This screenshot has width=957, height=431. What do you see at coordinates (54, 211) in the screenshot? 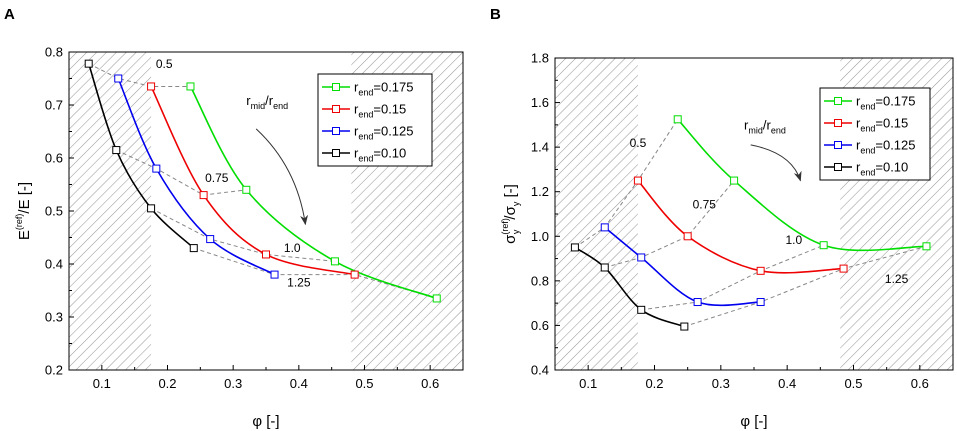
I see `panel-a-y-tick-label: 0.5` at bounding box center [54, 211].